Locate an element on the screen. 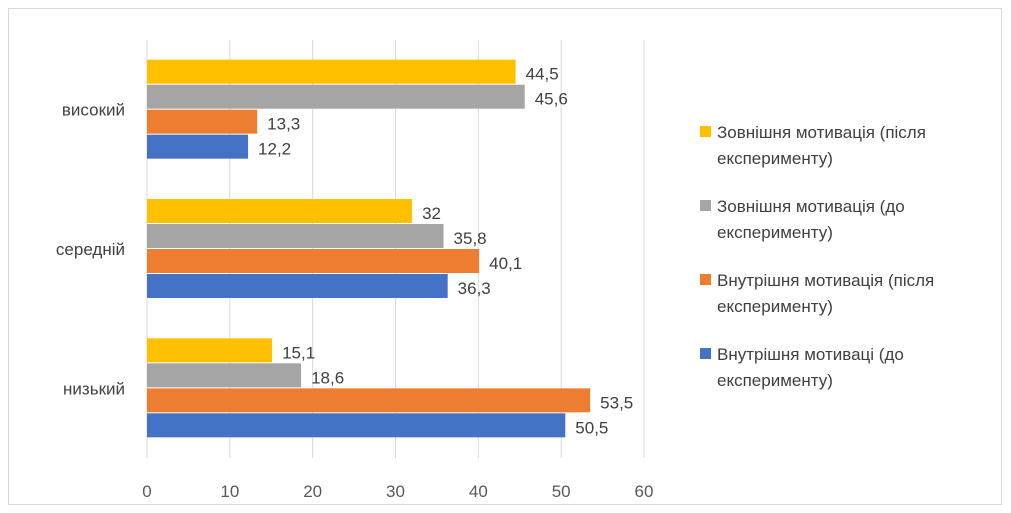 The width and height of the screenshot is (1011, 513). x-tick-label: 60 is located at coordinates (644, 491).